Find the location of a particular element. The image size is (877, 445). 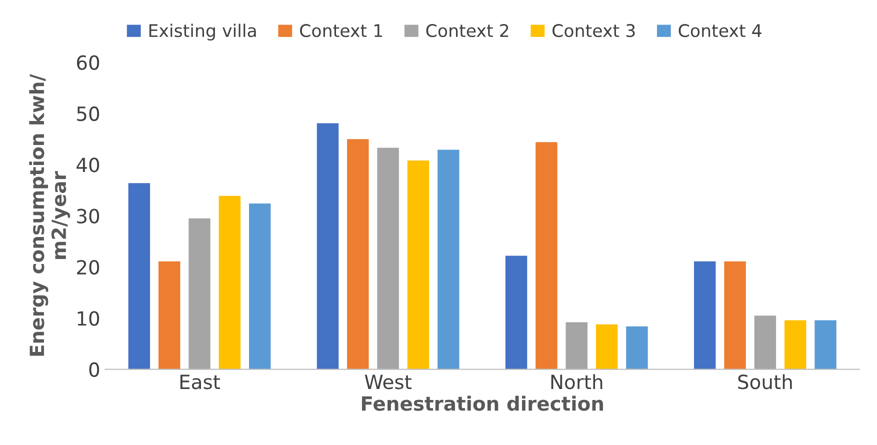

legend-label: Context 4 is located at coordinates (720, 31).